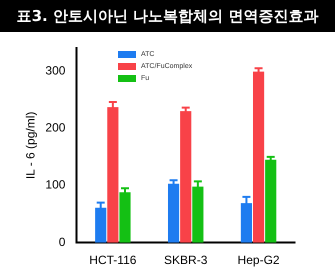 This screenshot has width=335, height=275. What do you see at coordinates (55, 127) in the screenshot?
I see `y-tick-label: 200` at bounding box center [55, 127].